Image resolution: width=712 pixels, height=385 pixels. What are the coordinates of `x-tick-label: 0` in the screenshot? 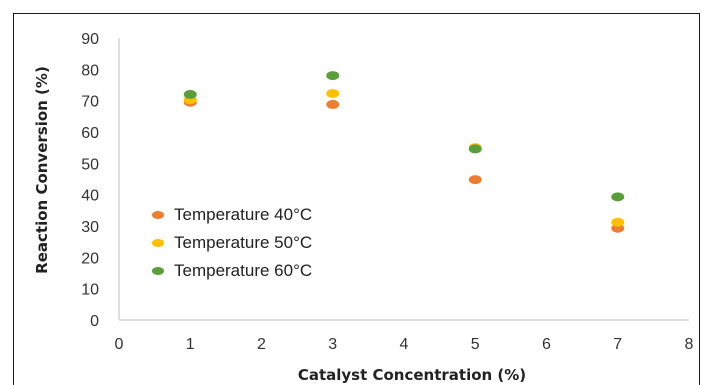 It's located at (119, 344).